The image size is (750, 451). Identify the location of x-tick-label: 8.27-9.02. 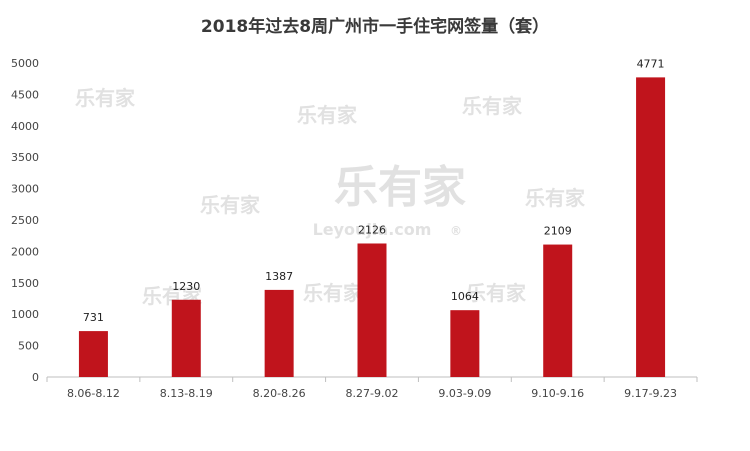
(372, 393).